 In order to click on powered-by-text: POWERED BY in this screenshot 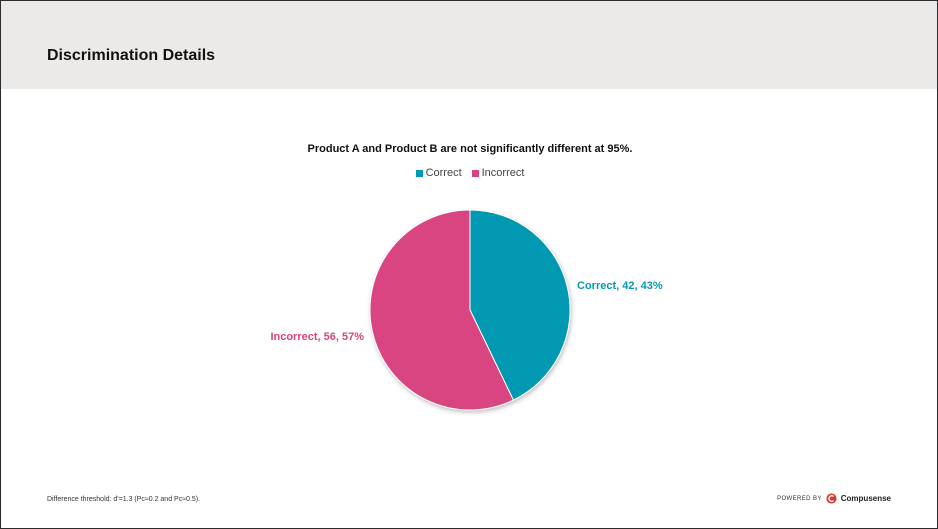, I will do `click(799, 498)`.